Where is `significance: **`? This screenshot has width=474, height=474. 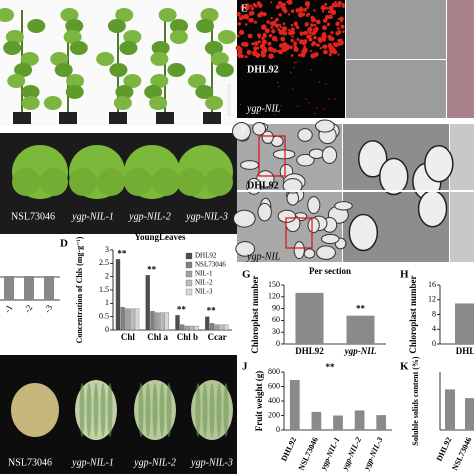
significance: ** is located at coordinates (212, 311).